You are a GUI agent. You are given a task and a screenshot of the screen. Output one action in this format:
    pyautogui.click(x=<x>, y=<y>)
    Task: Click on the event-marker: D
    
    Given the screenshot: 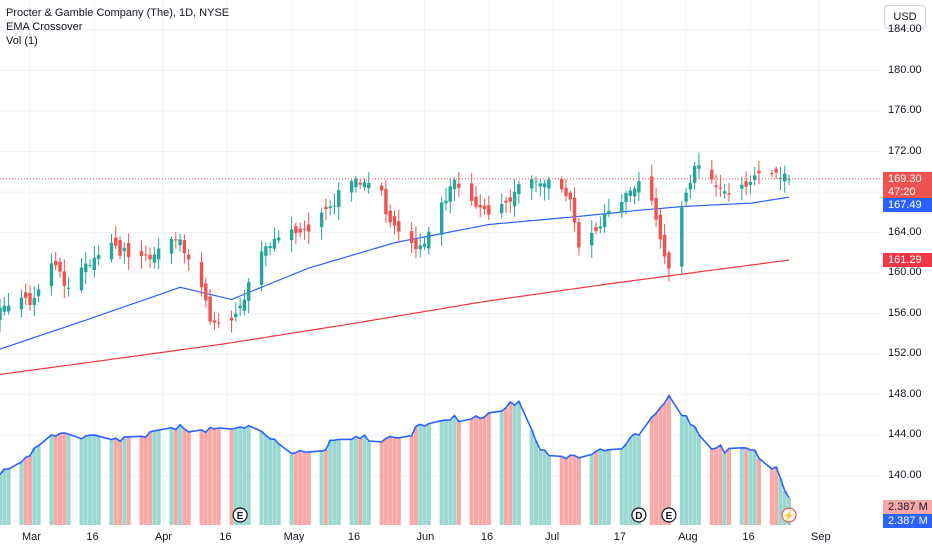 What is the action you would take?
    pyautogui.click(x=639, y=515)
    